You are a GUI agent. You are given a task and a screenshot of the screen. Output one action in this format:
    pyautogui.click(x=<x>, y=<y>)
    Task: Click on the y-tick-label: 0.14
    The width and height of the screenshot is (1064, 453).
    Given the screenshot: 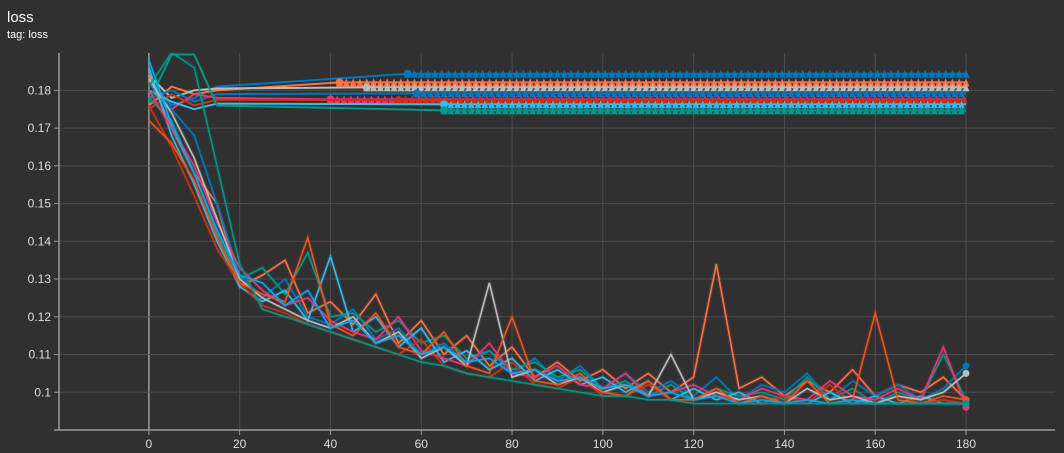 What is the action you would take?
    pyautogui.click(x=40, y=241)
    